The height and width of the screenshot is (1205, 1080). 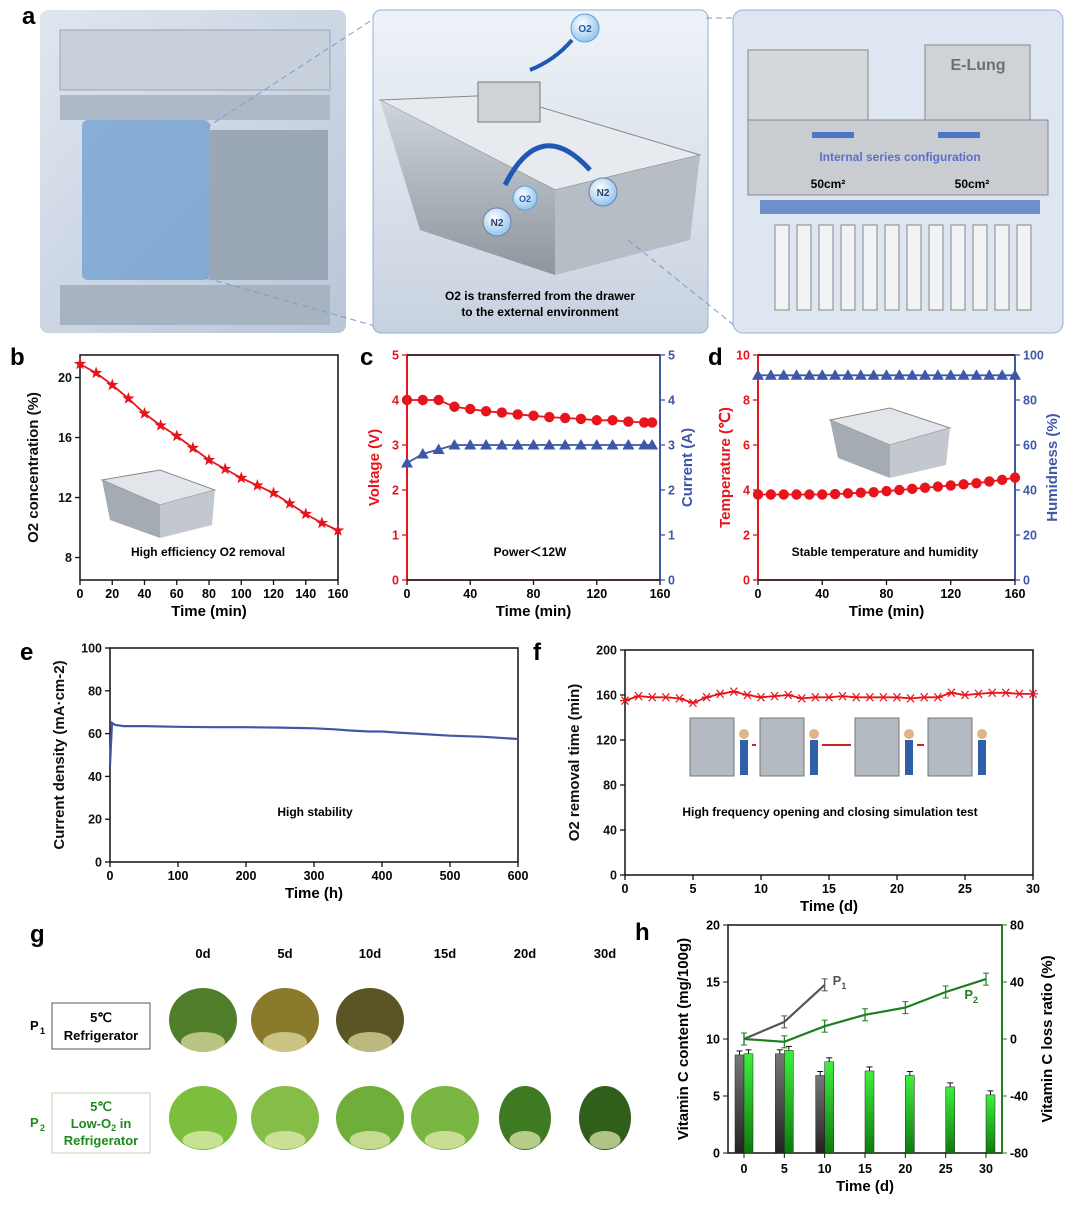 I want to click on x-tick-label: 60, so click(x=177, y=594).